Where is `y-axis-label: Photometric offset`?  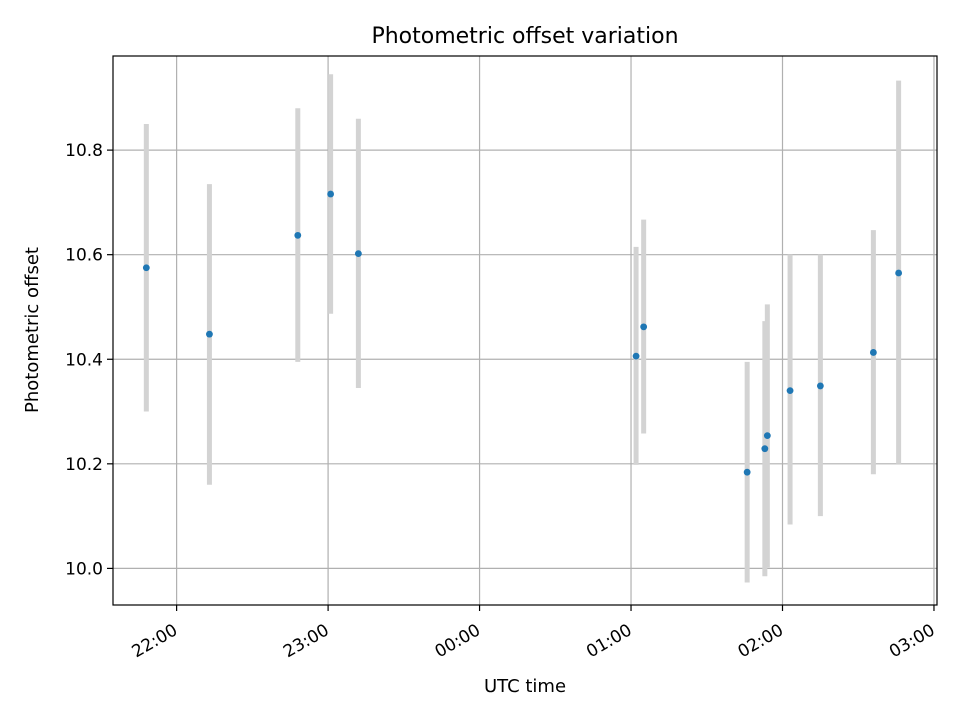
y-axis-label: Photometric offset is located at coordinates (32, 330).